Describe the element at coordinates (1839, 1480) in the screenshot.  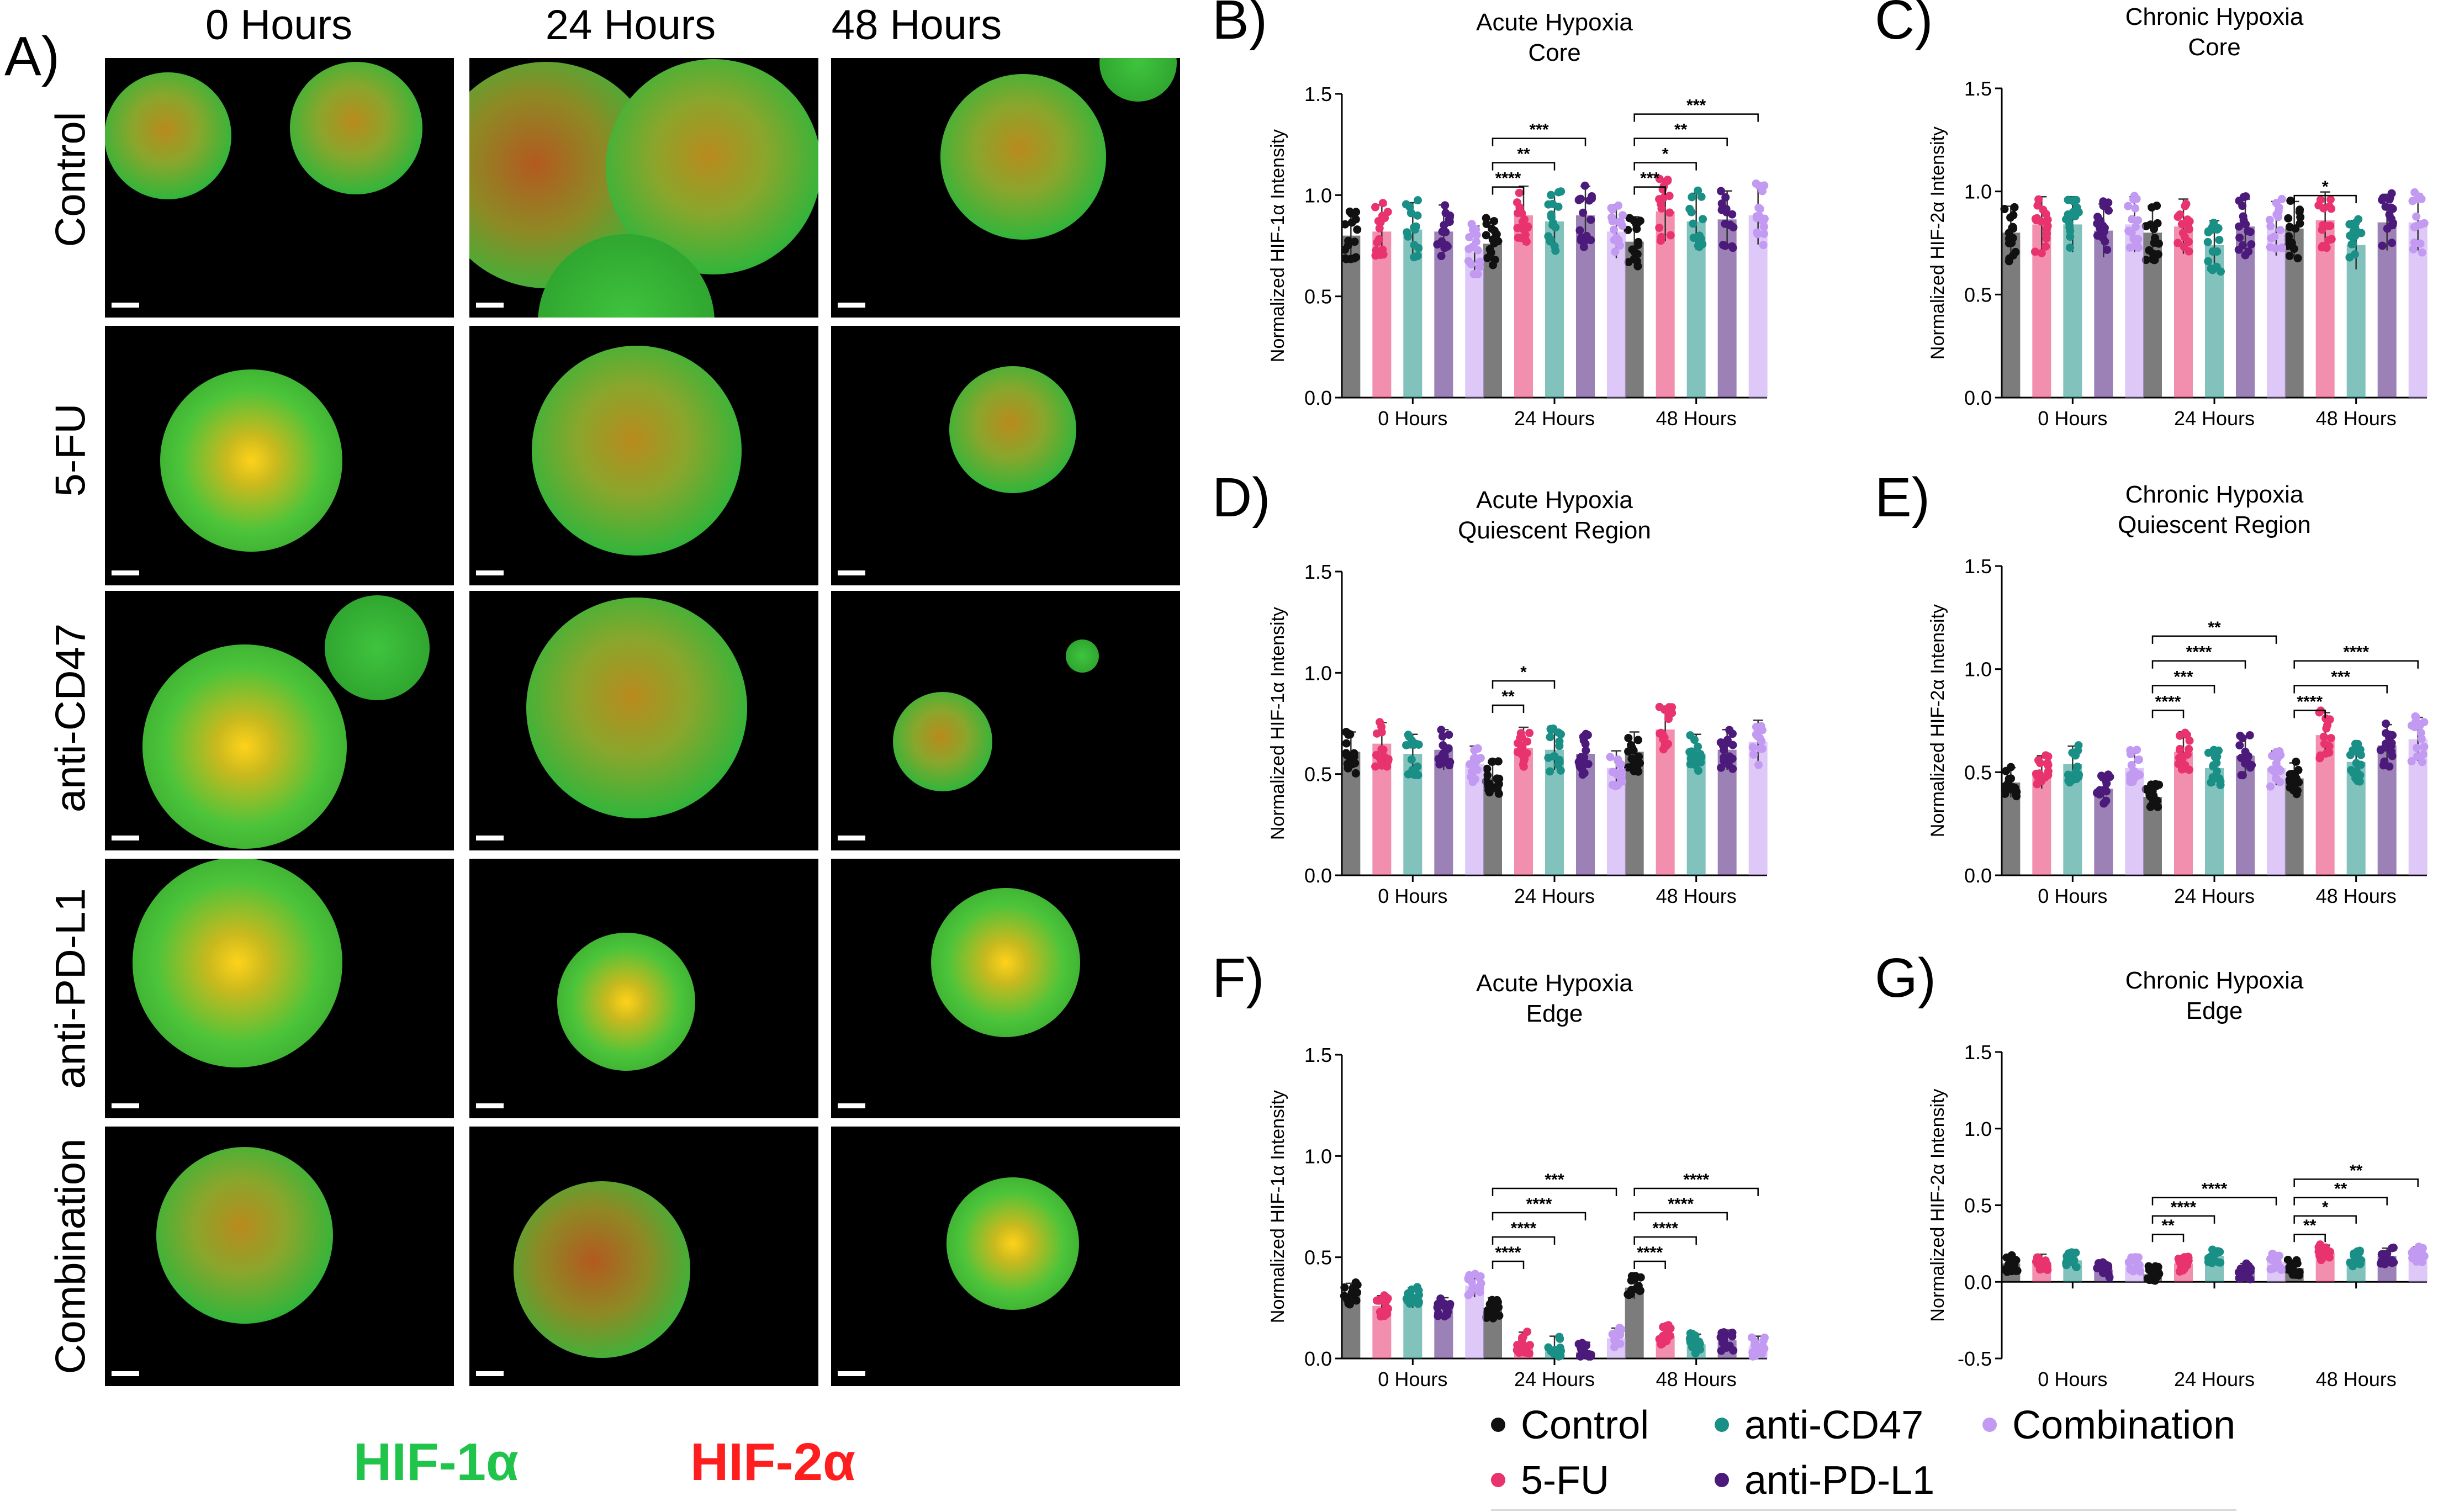
I see `legend-label-anti-pdl1: anti-PD-L1` at that location.